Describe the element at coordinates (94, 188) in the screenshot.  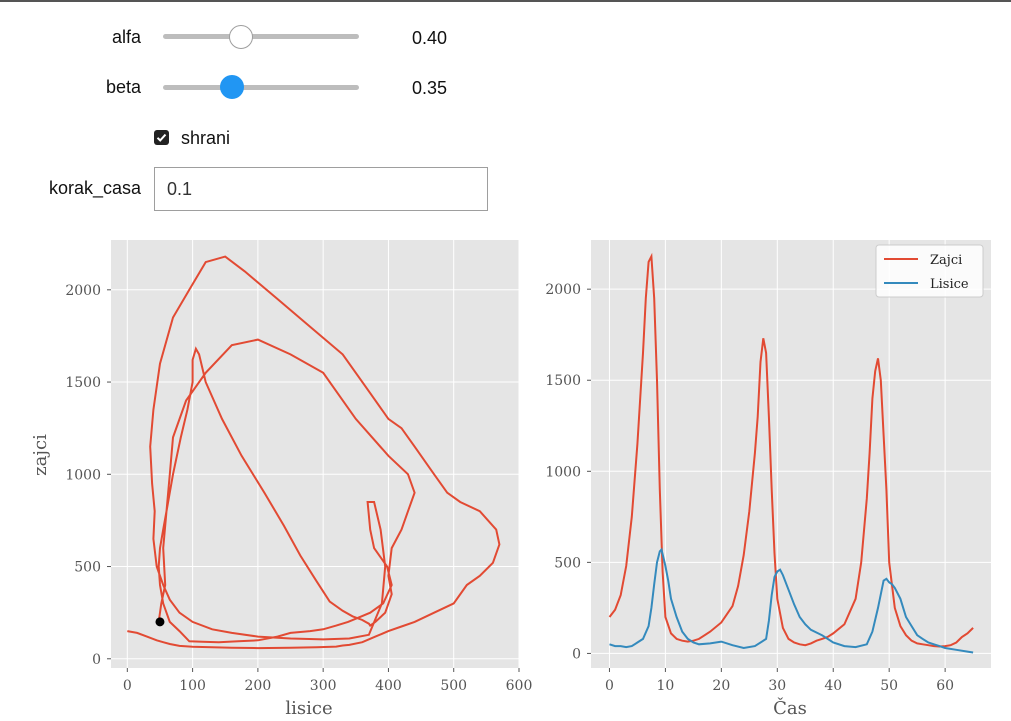
I see `korak-casa-label: korak_casa` at that location.